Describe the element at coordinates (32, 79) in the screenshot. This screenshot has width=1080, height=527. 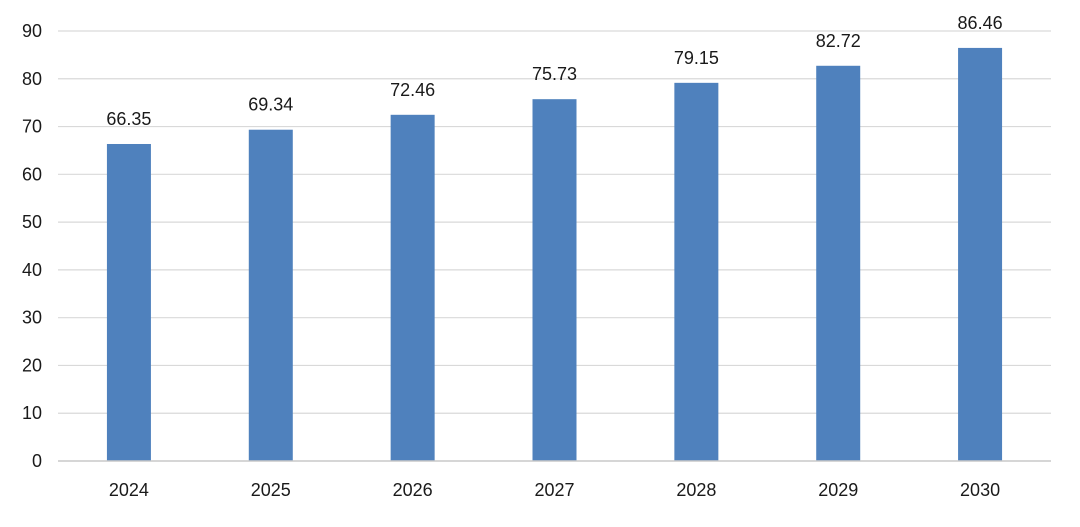
I see `y-tick-label: 80` at that location.